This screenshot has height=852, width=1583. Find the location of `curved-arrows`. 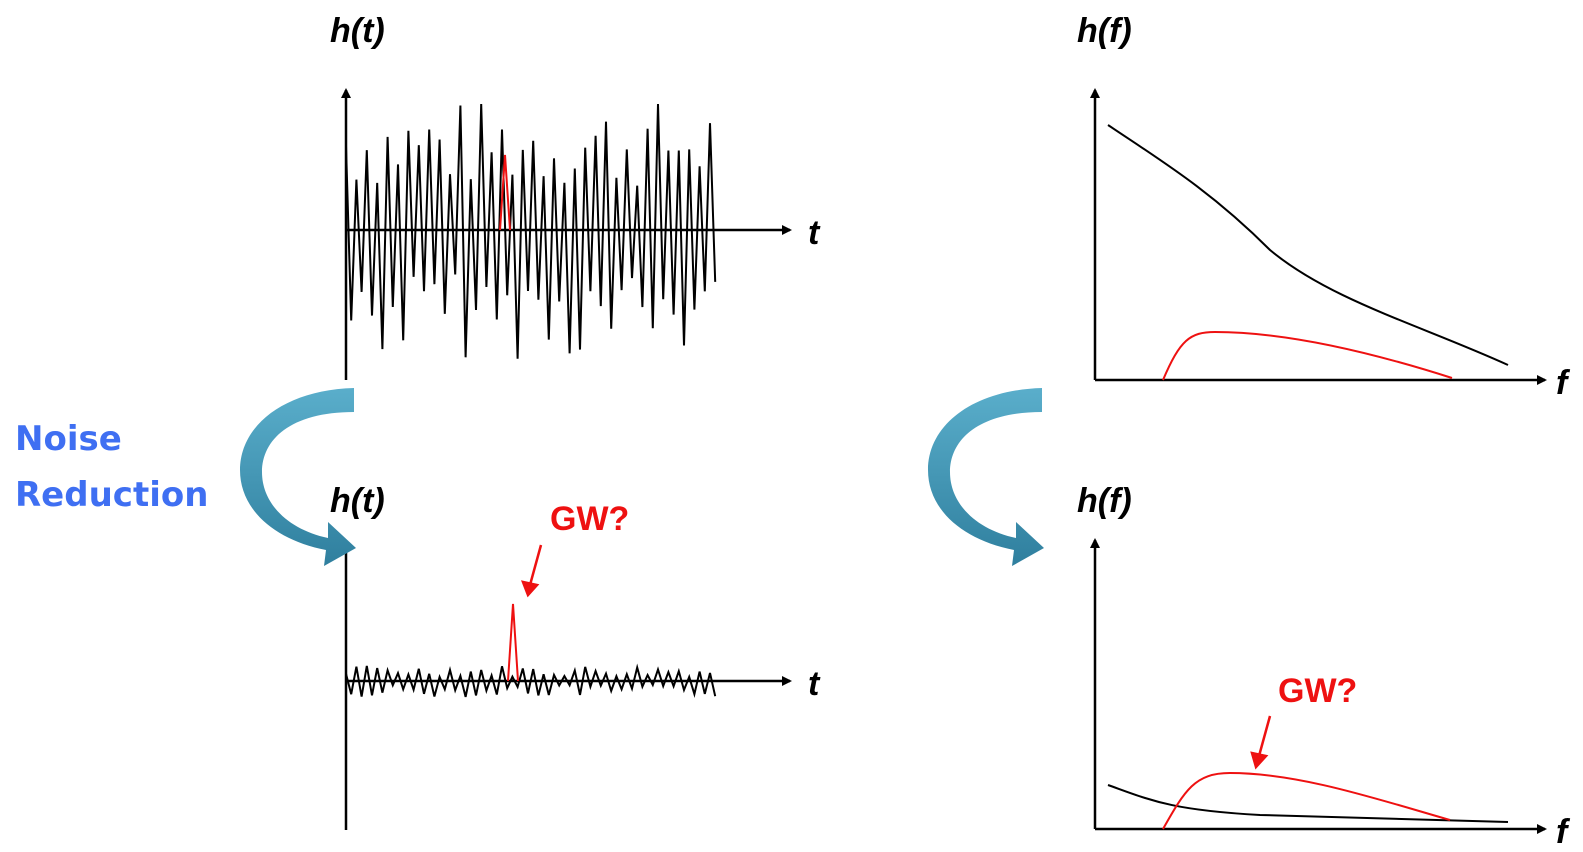

curved-arrows is located at coordinates (642, 477).